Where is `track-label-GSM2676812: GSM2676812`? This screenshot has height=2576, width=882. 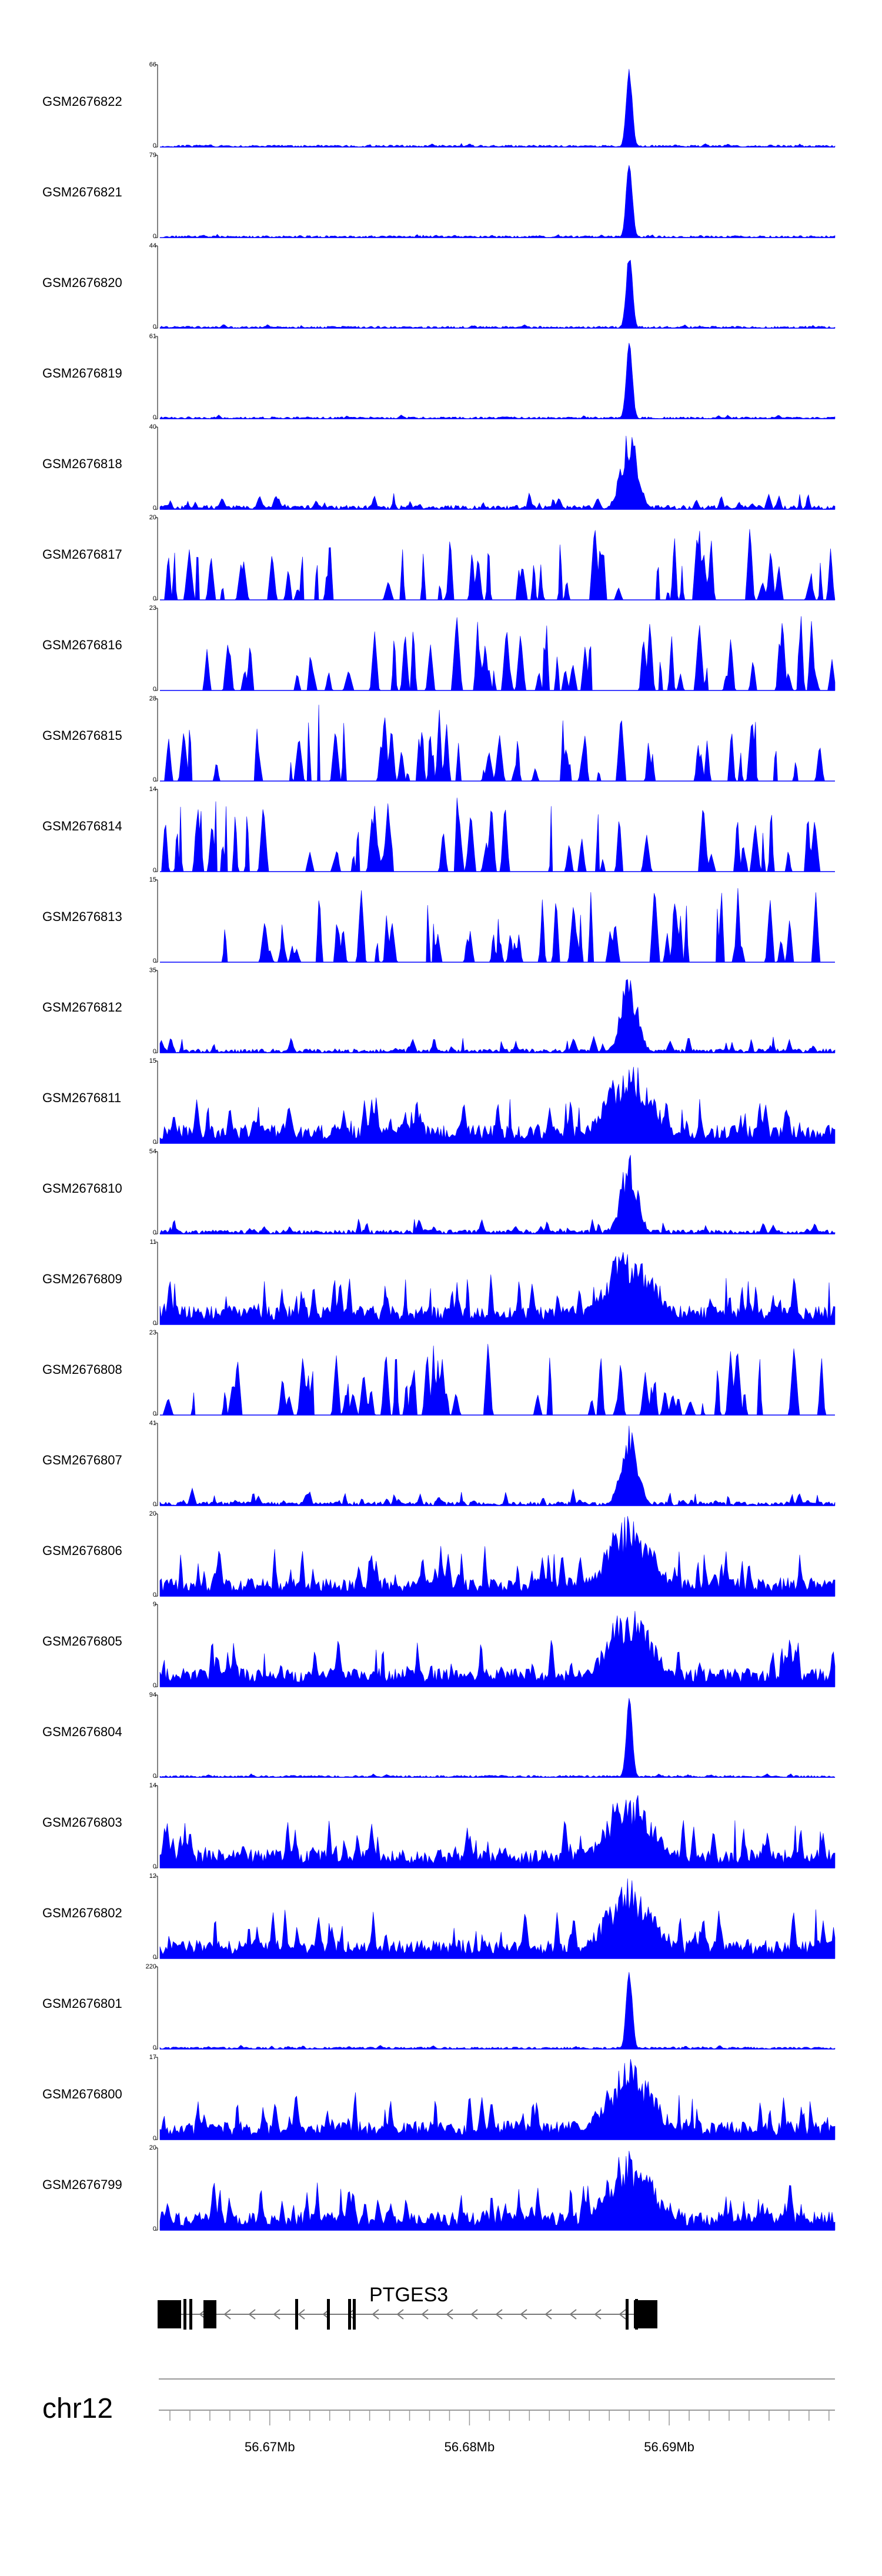
track-label-GSM2676812: GSM2676812 is located at coordinates (82, 1007).